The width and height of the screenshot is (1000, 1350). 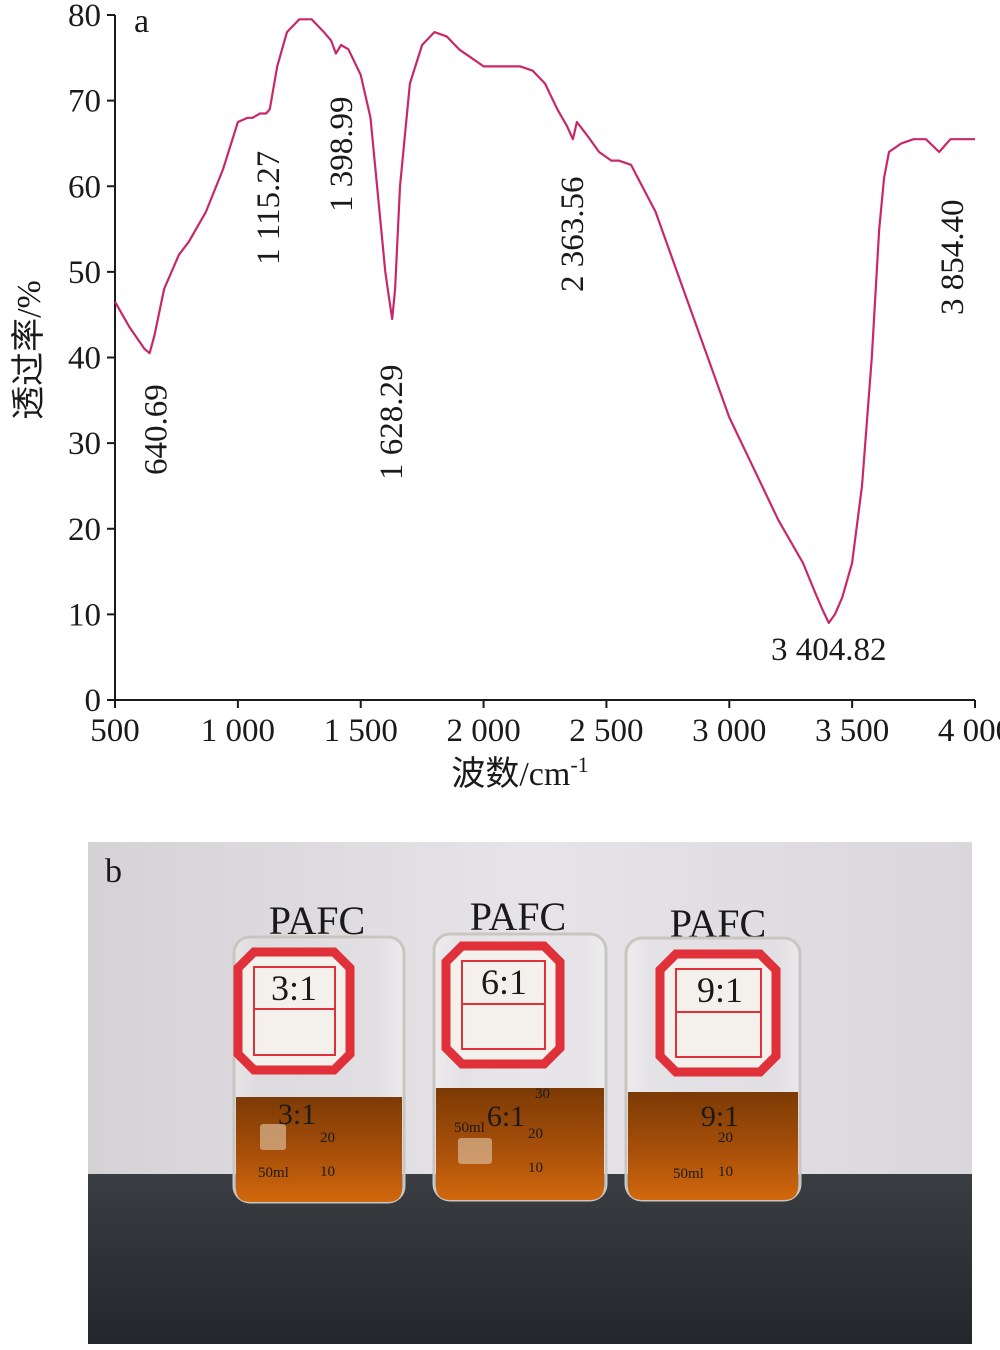 What do you see at coordinates (84, 615) in the screenshot?
I see `y-tick-label: 10` at bounding box center [84, 615].